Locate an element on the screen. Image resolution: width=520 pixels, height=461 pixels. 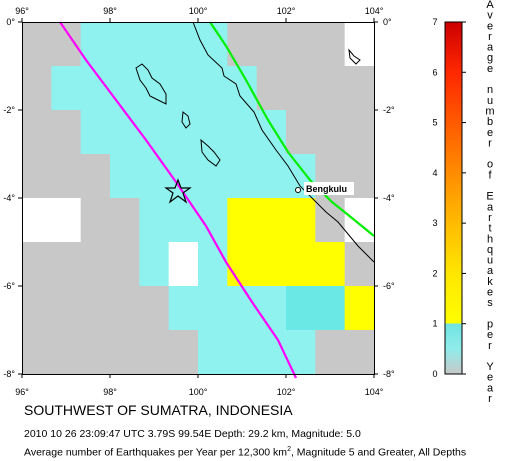
footnote-text-end: , Magnitude 5 and Greater, All Depths is located at coordinates (378, 452).